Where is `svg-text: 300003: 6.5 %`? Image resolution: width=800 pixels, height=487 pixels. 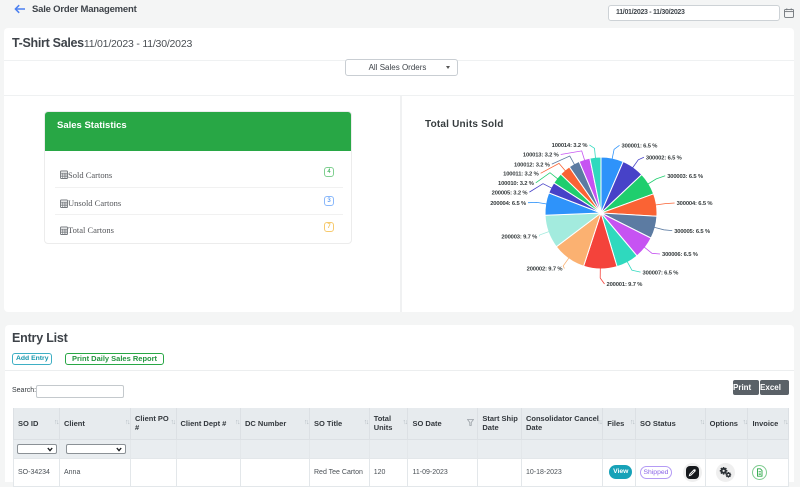
svg-text: 300003: 6.5 % is located at coordinates (685, 177).